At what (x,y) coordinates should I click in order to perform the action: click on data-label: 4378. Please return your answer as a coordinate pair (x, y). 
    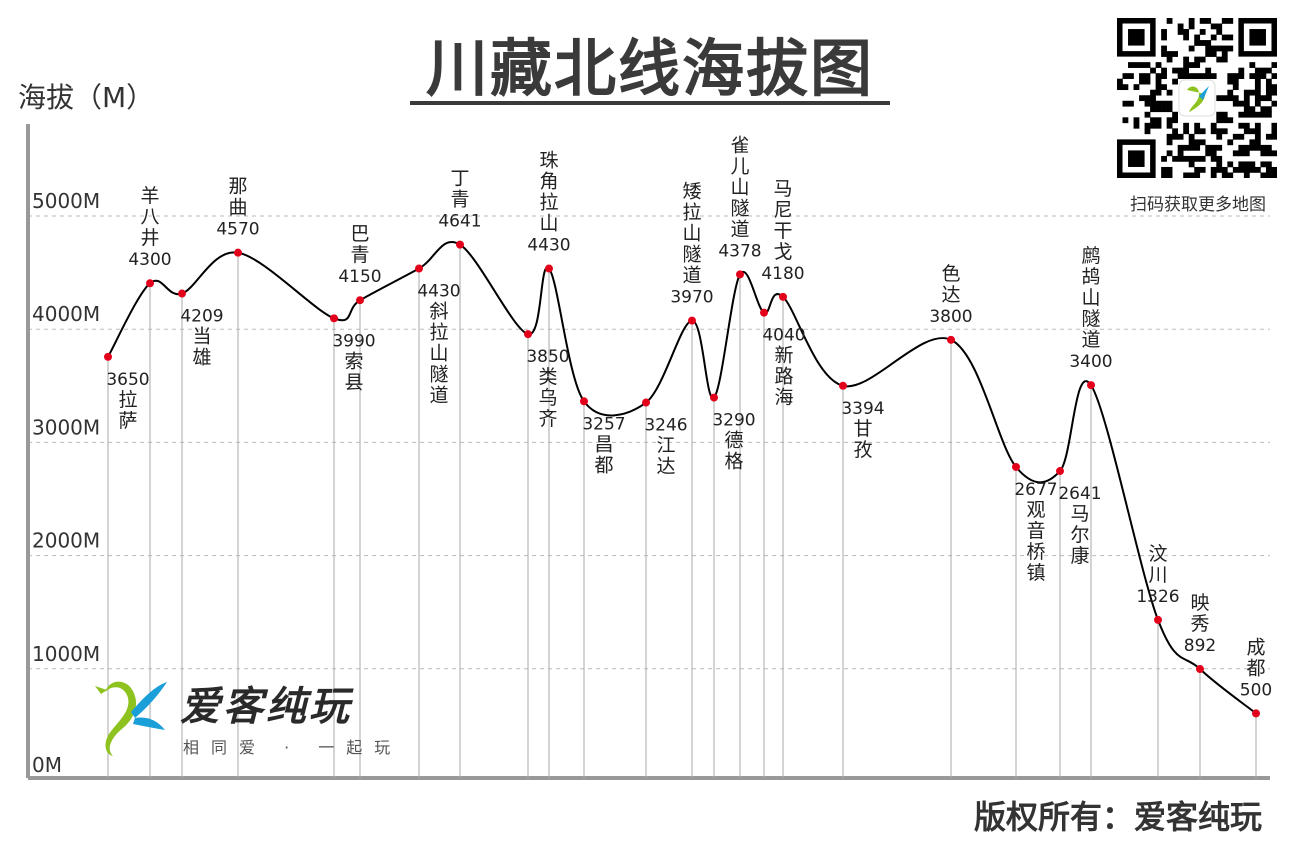
    Looking at the image, I should click on (739, 251).